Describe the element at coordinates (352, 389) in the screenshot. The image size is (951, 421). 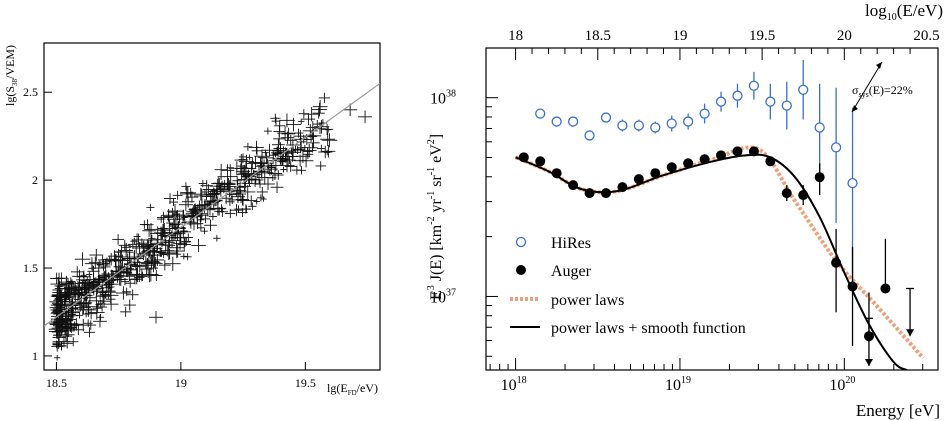
I see `left-x-axis-label: lg(EFD/eV)` at that location.